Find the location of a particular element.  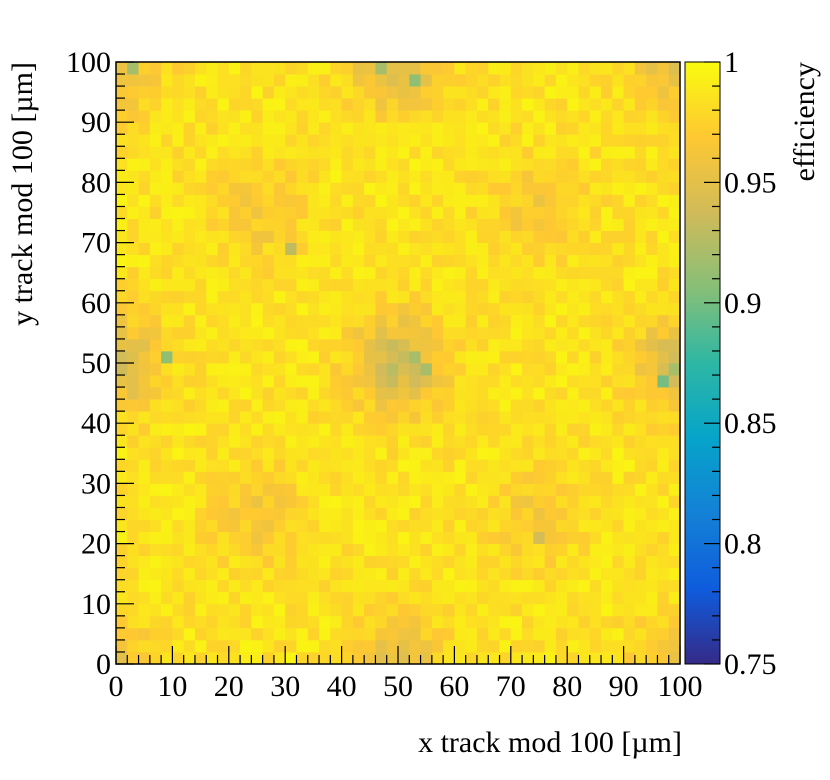

x-tick-label: 100 is located at coordinates (680, 686).